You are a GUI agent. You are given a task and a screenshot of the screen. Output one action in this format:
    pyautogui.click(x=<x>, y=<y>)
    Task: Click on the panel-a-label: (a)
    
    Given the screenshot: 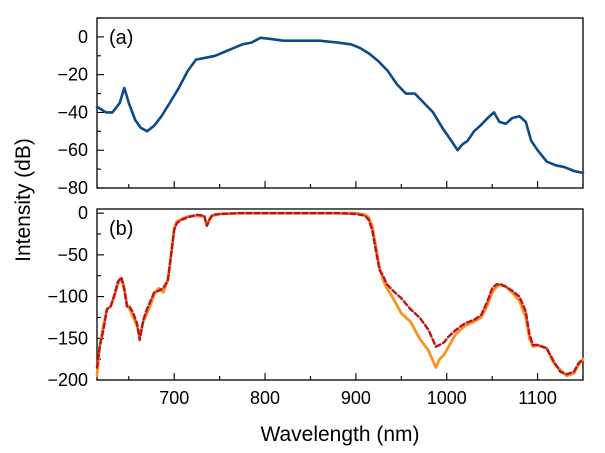 What is the action you would take?
    pyautogui.click(x=121, y=38)
    